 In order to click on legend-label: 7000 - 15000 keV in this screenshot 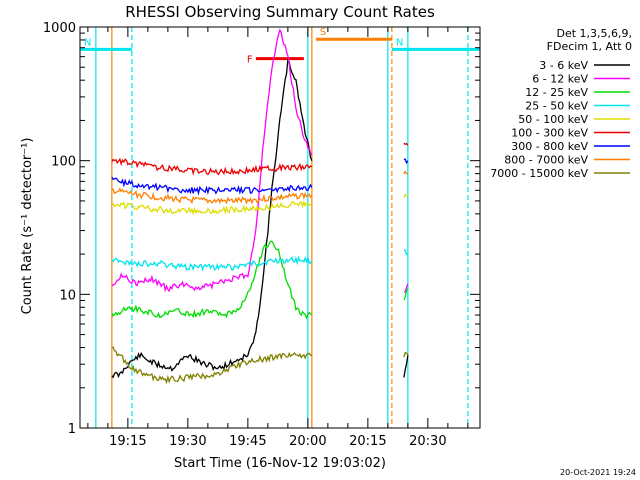, I will do `click(539, 173)`.